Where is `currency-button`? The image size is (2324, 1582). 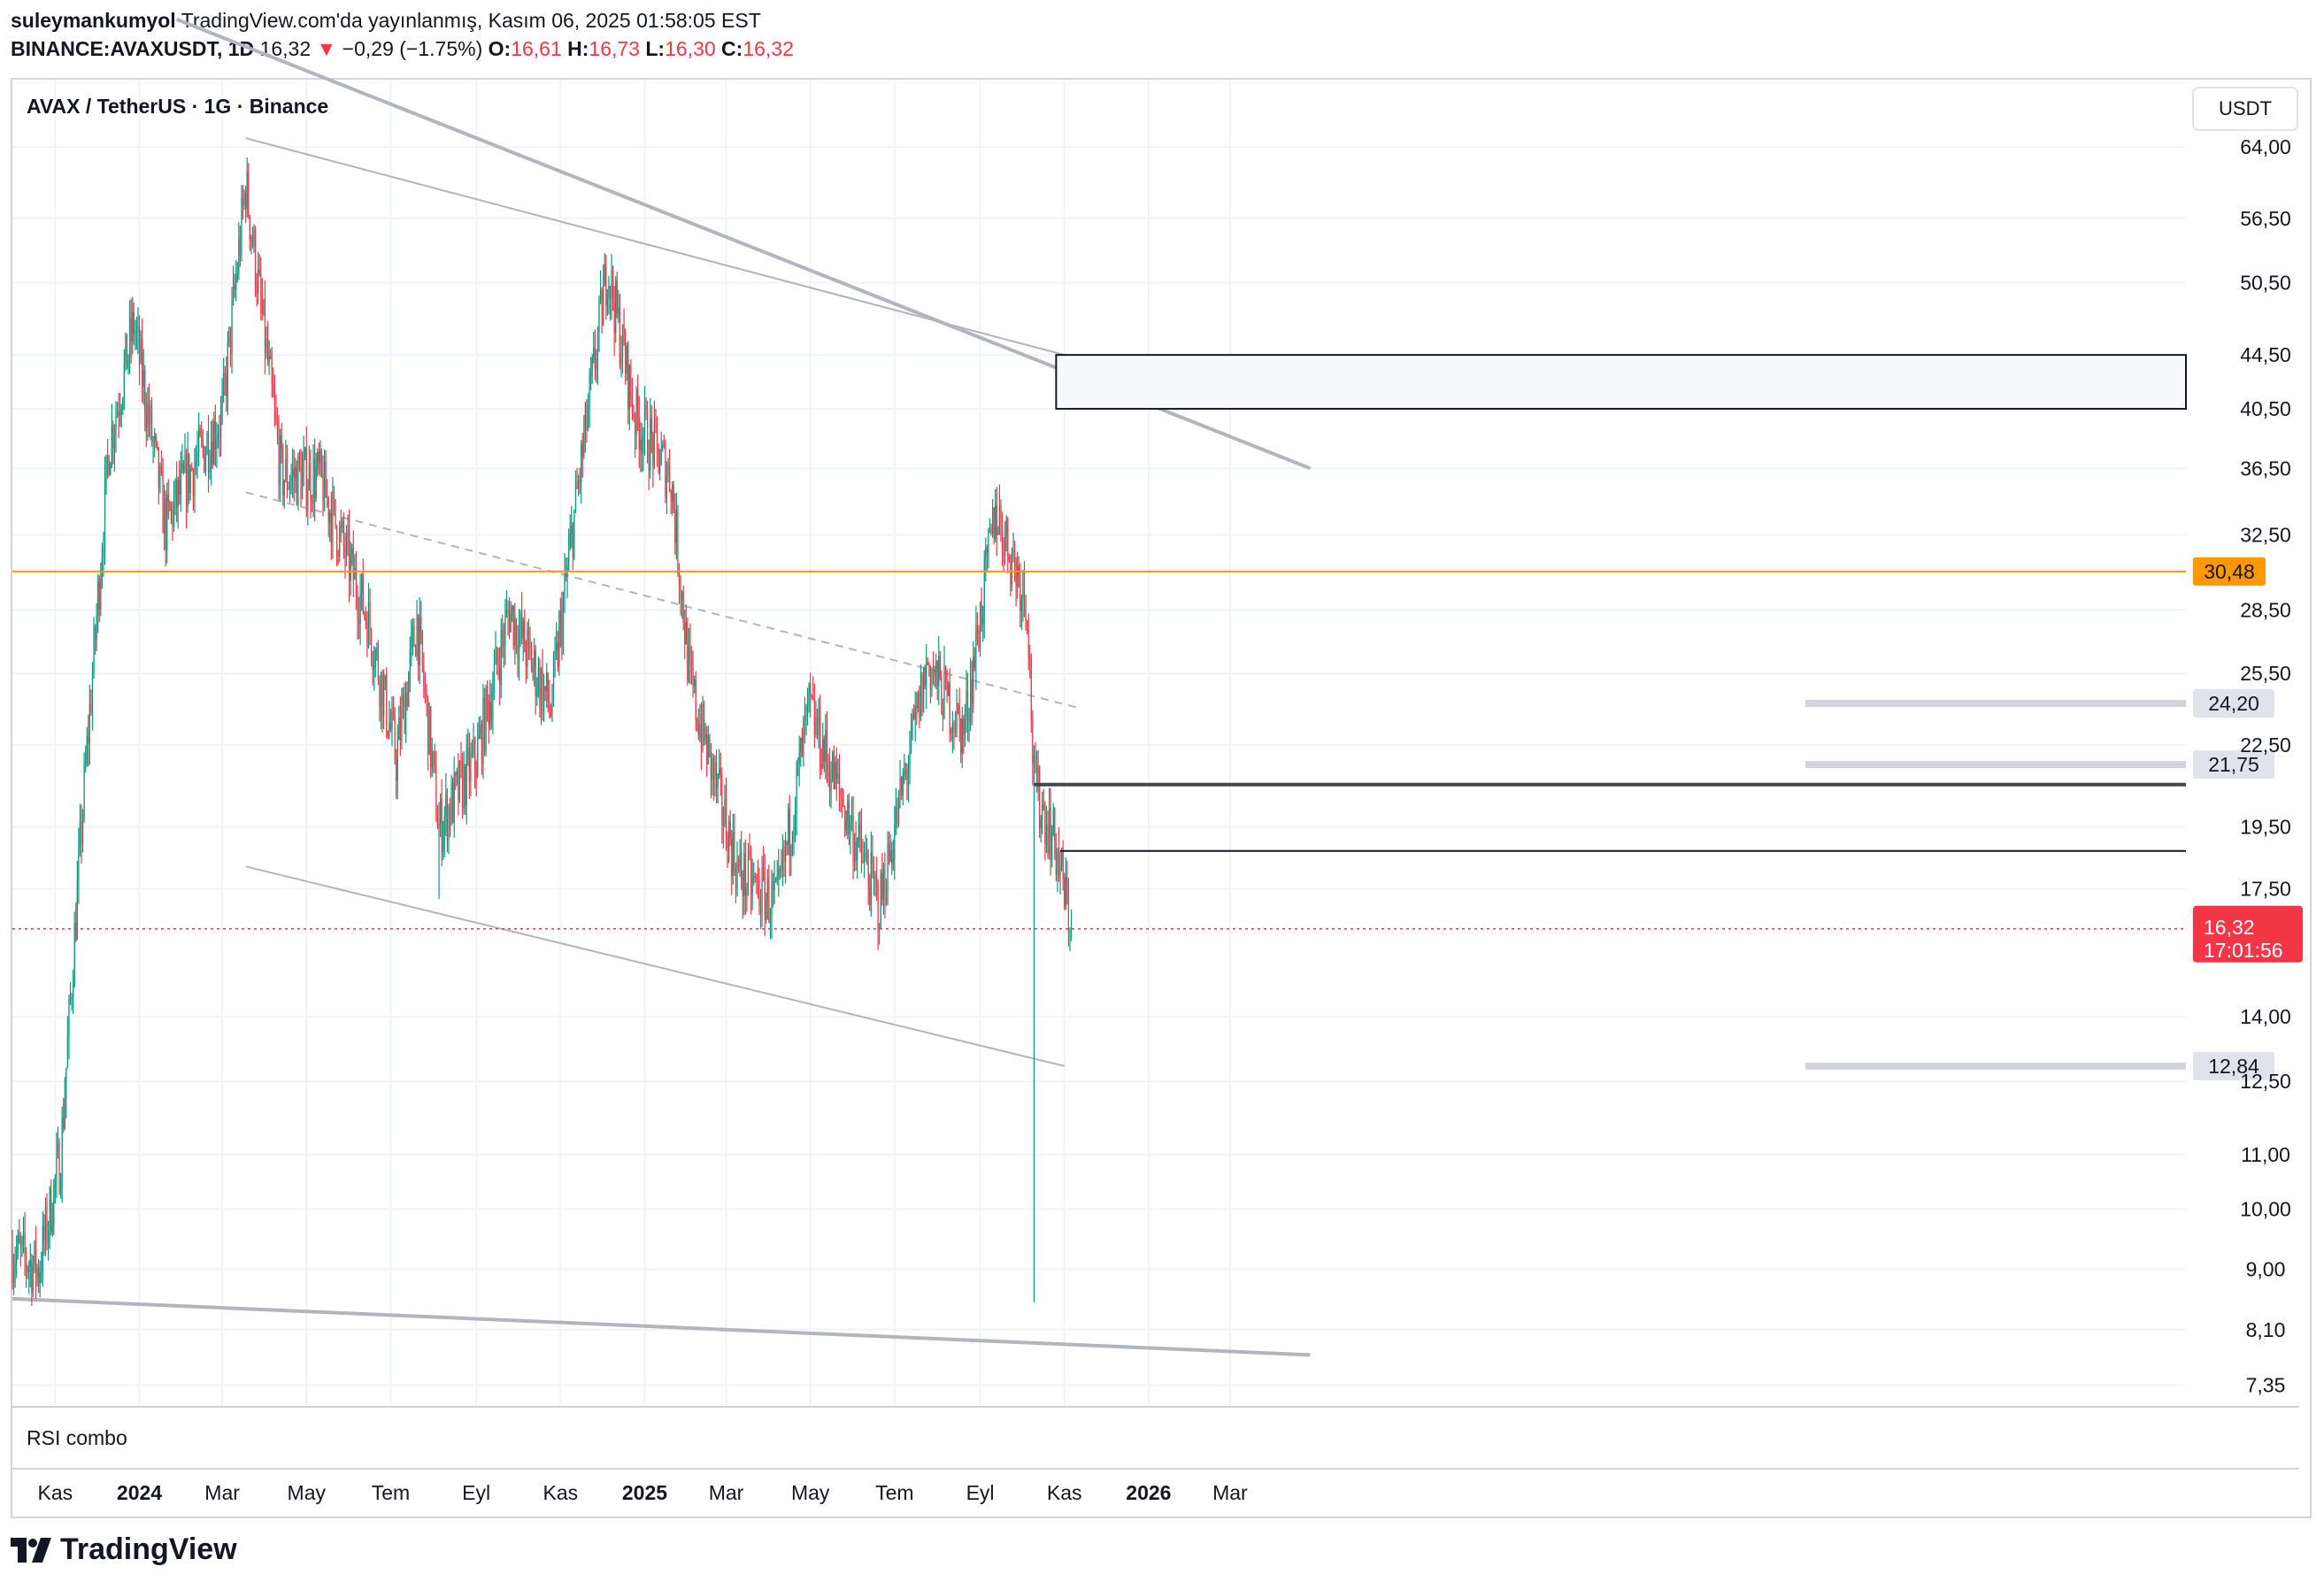
currency-button is located at coordinates (2245, 109).